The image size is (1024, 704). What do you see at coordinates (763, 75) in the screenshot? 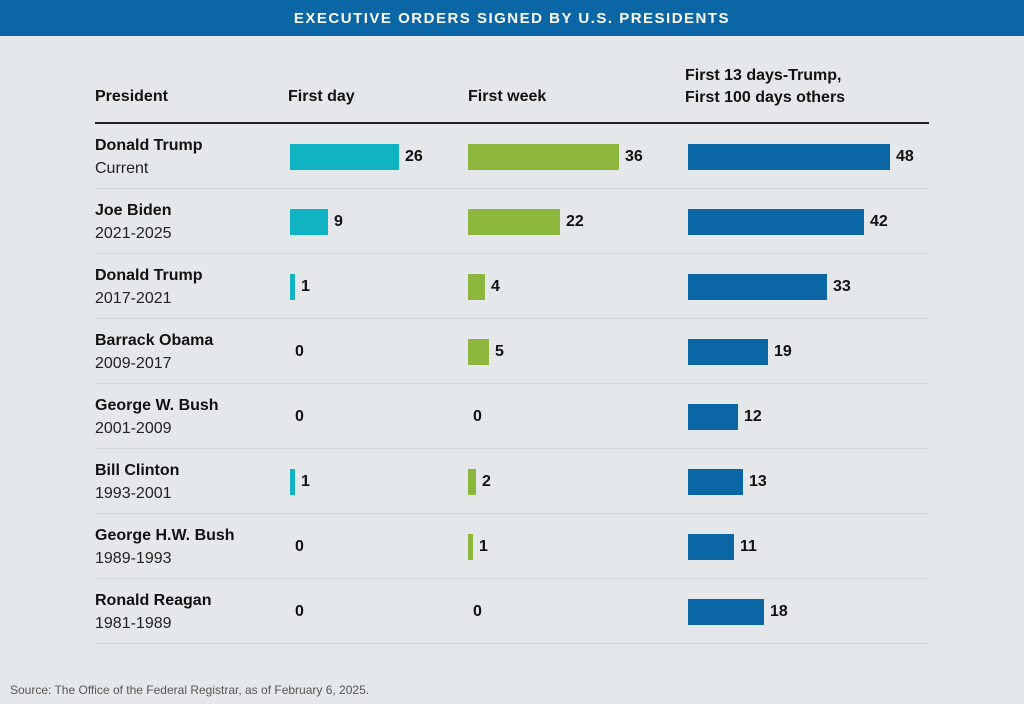
I see `header-extended-line1: First 13 days-Trump,` at bounding box center [763, 75].